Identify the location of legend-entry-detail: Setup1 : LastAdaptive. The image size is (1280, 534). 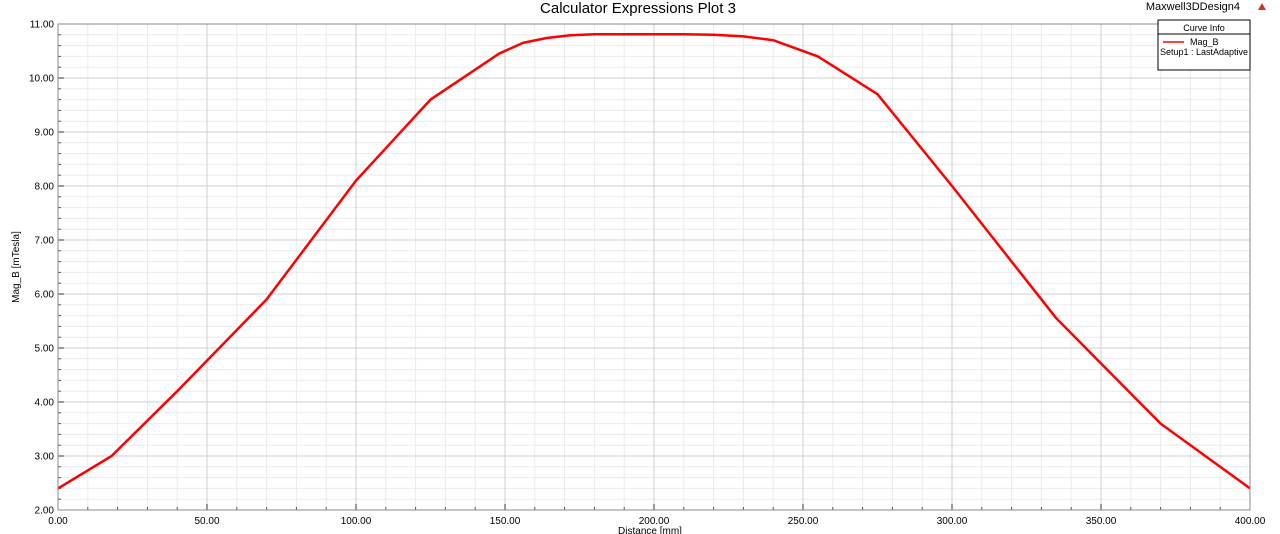
(1204, 52).